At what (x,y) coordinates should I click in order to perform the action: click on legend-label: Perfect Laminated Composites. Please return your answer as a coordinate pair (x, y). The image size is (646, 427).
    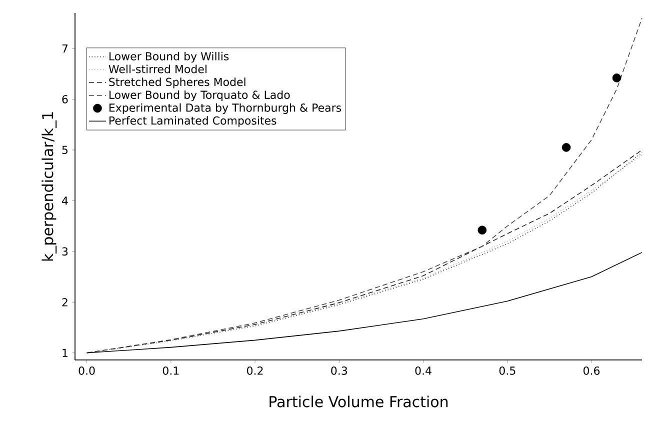
    Looking at the image, I should click on (193, 121).